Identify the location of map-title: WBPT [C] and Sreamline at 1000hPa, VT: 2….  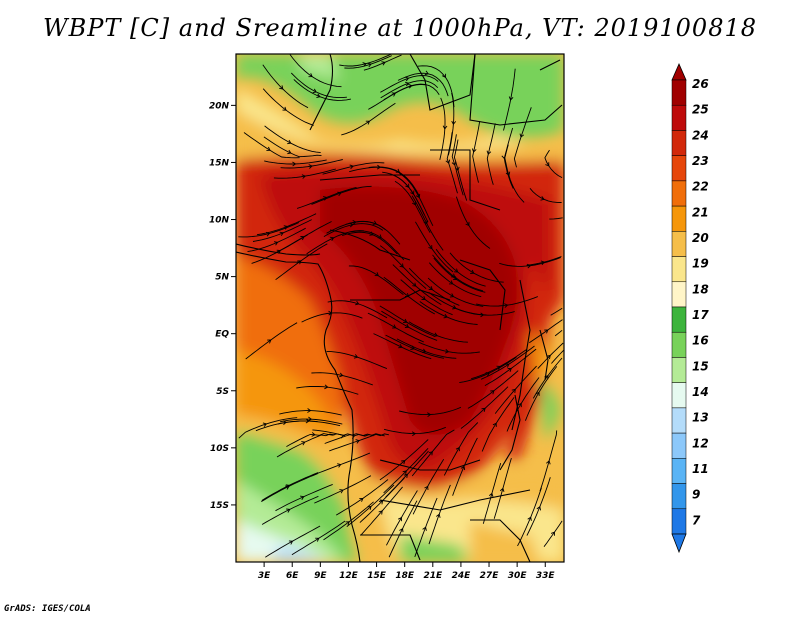
(400, 28).